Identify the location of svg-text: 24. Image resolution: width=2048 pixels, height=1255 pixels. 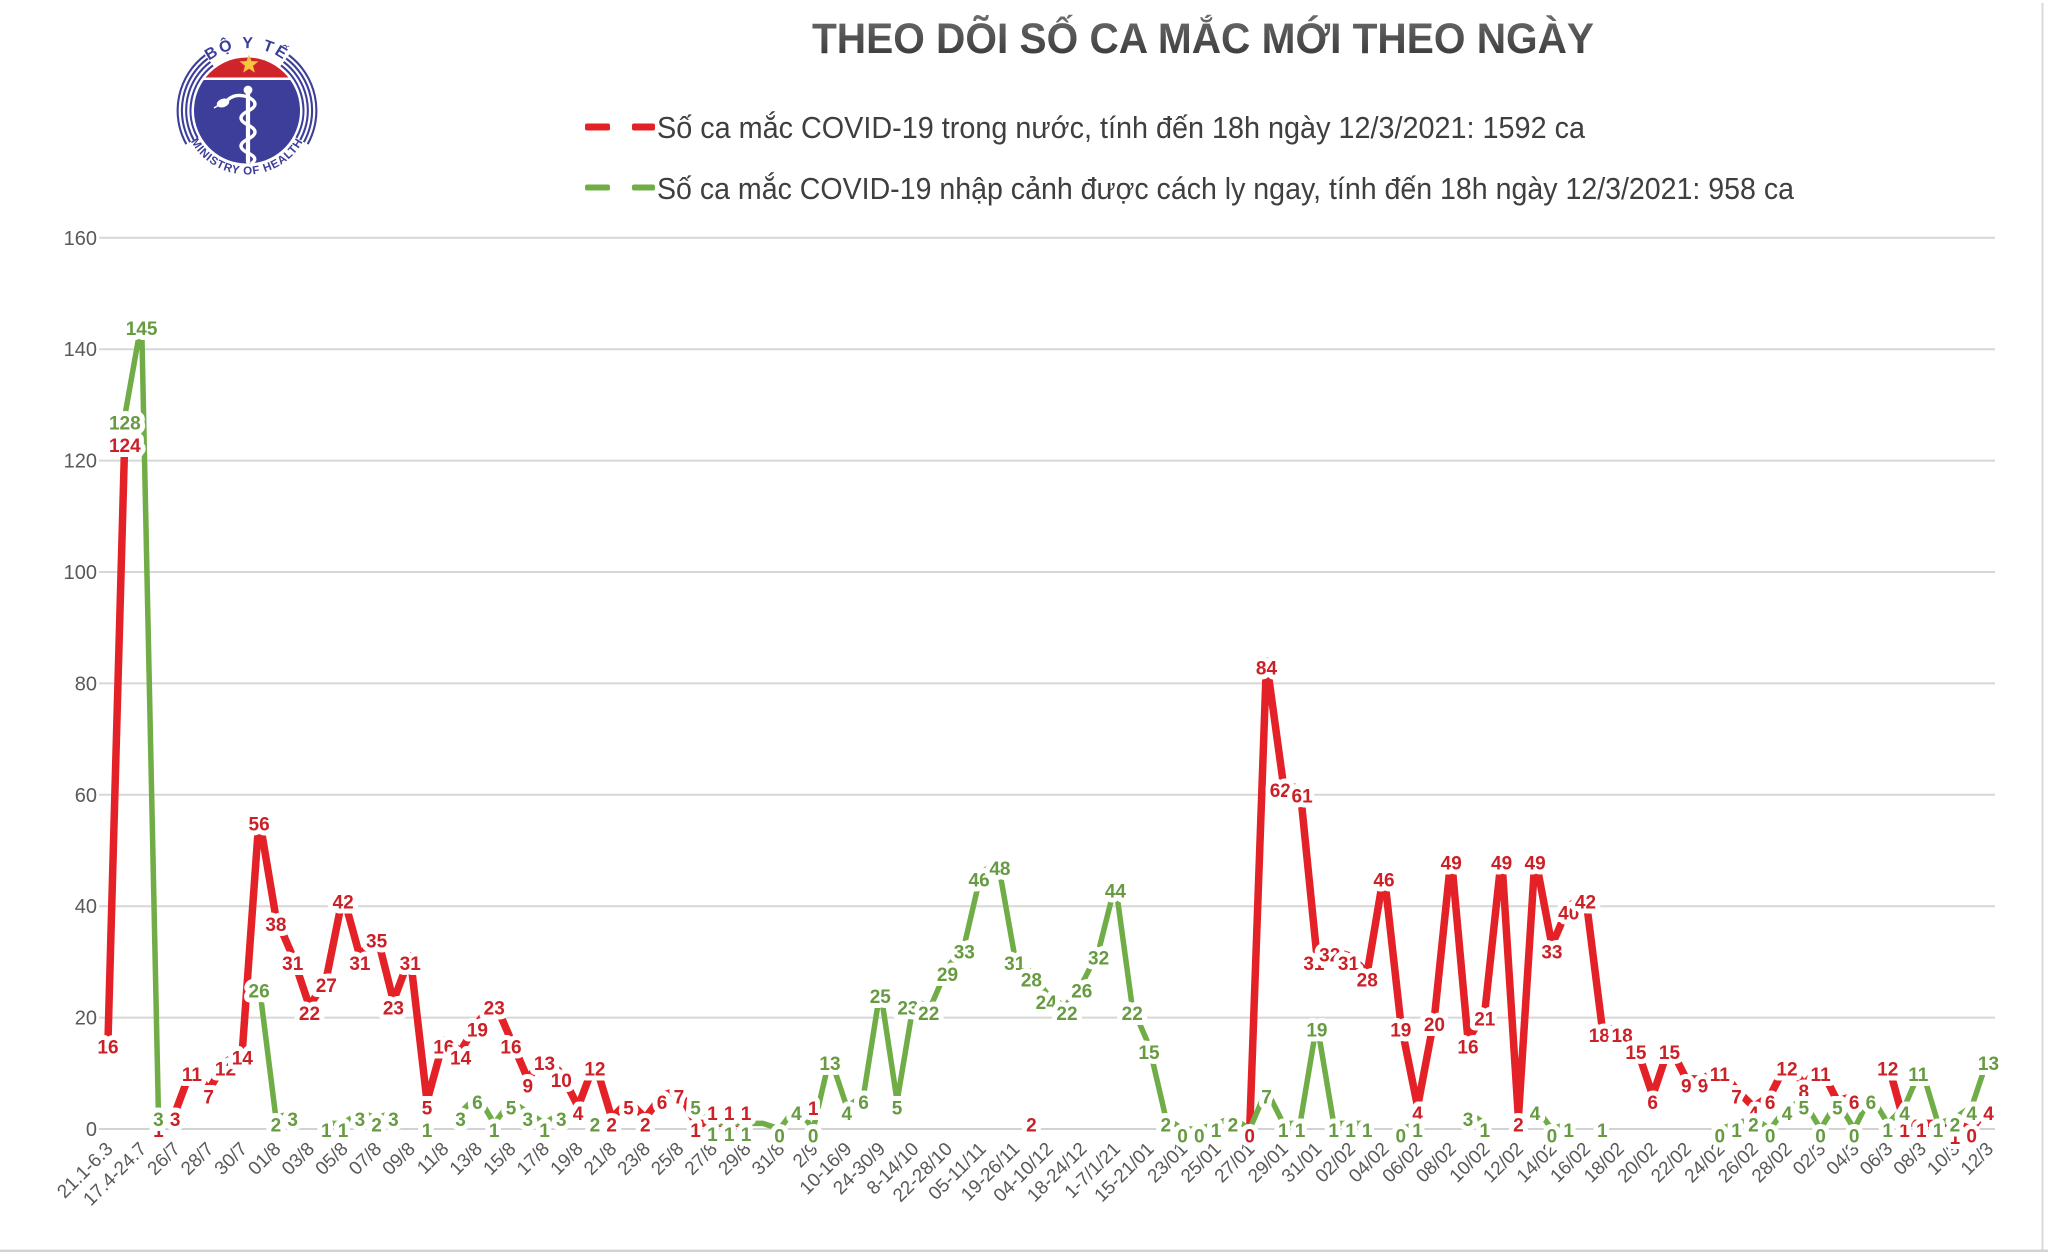
(1047, 1003).